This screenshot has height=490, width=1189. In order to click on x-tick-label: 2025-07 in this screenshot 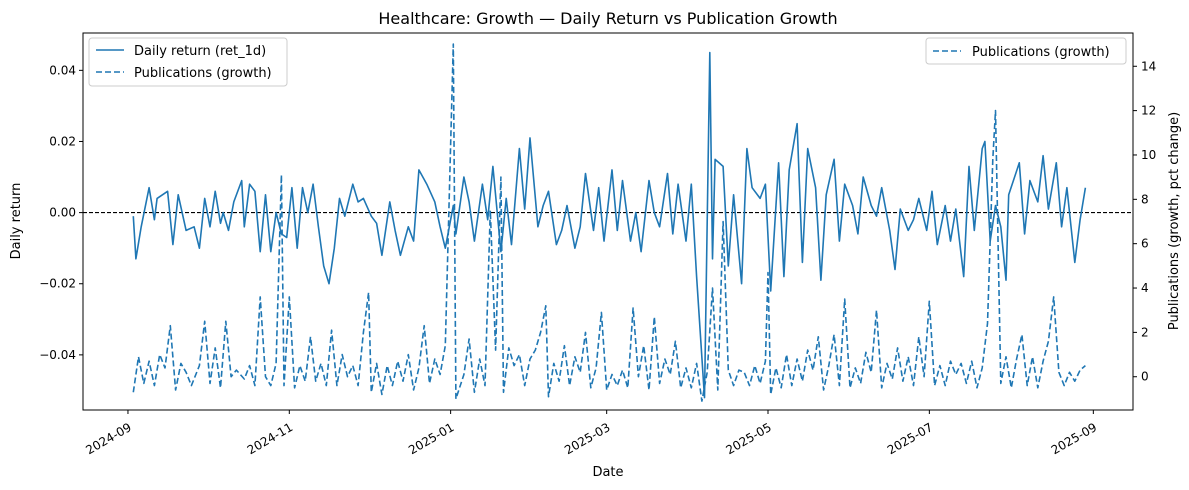, I will do `click(910, 438)`.